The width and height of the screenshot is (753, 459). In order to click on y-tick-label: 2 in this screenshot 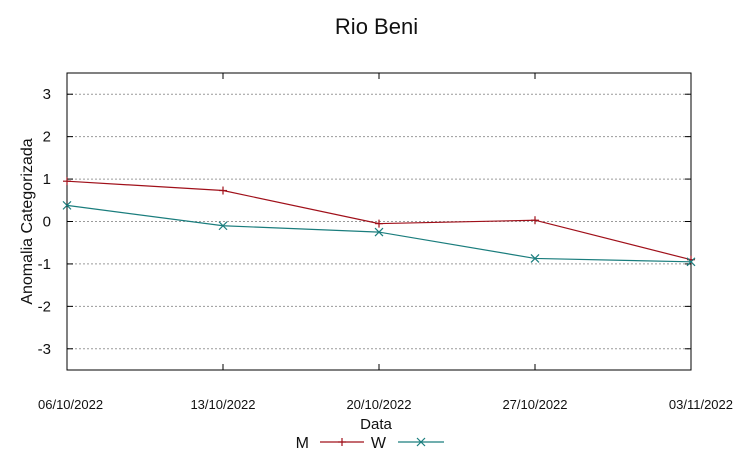, I will do `click(47, 137)`.